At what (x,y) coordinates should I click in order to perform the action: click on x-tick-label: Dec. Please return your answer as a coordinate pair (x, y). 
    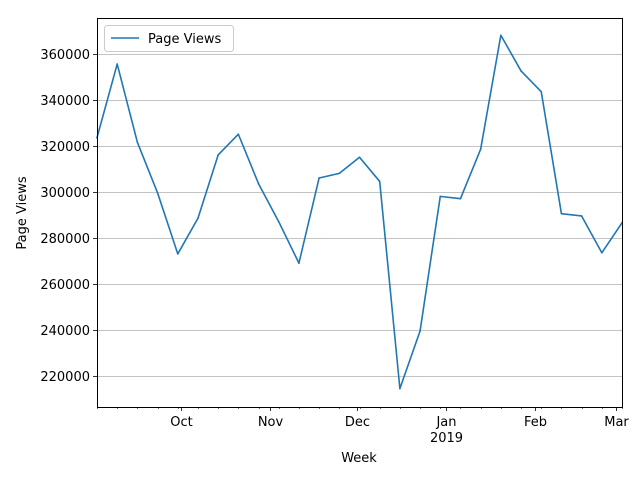
    Looking at the image, I should click on (357, 422).